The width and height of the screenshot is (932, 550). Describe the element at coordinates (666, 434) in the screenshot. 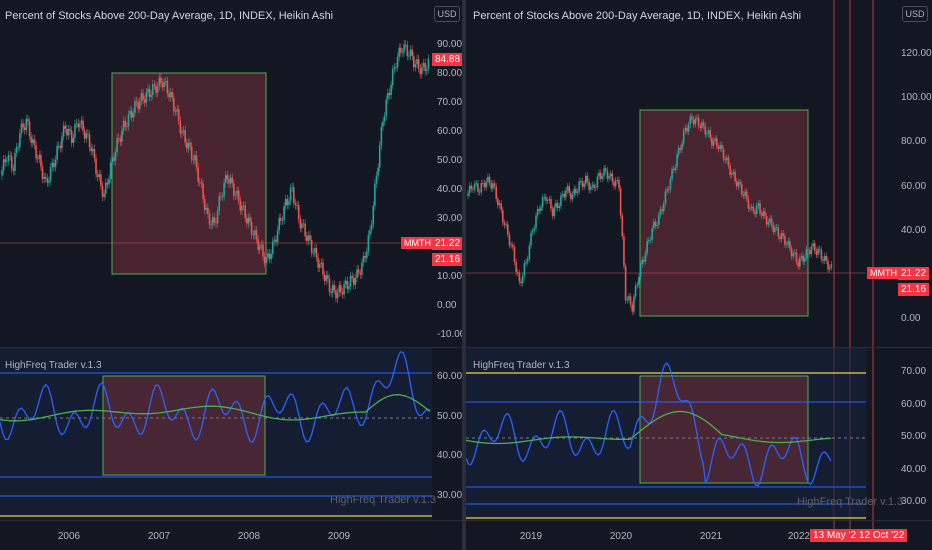

I see `right-indicator-chart` at that location.